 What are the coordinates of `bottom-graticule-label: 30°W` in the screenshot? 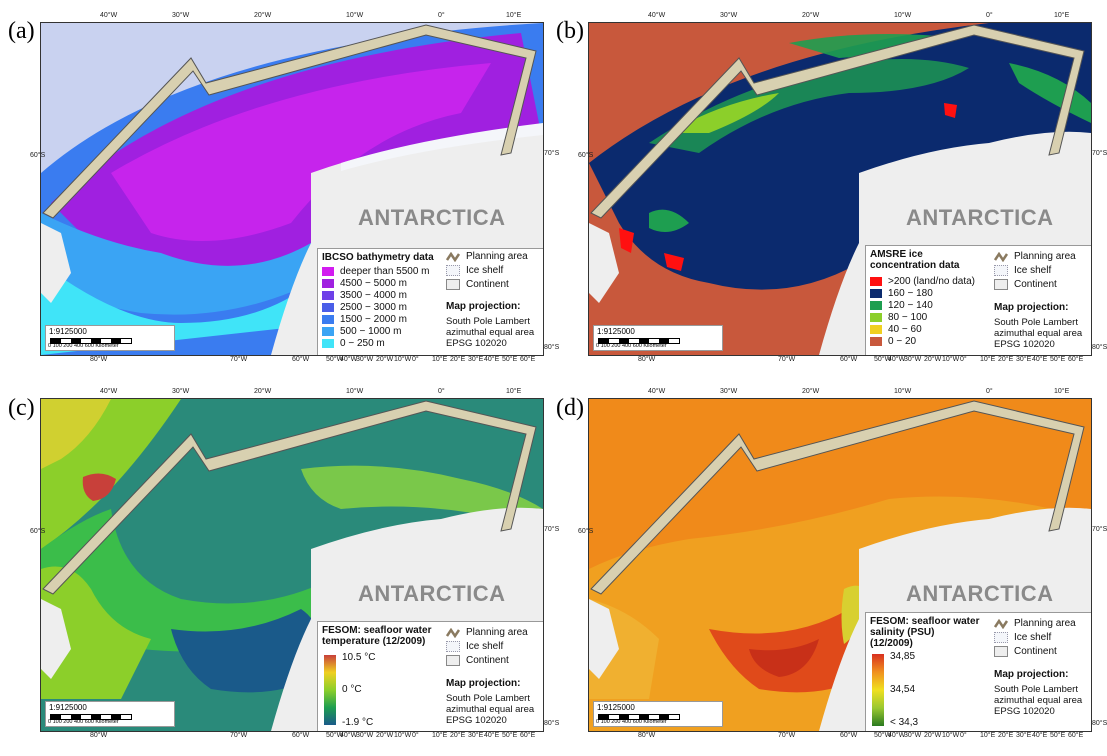 It's located at (365, 359).